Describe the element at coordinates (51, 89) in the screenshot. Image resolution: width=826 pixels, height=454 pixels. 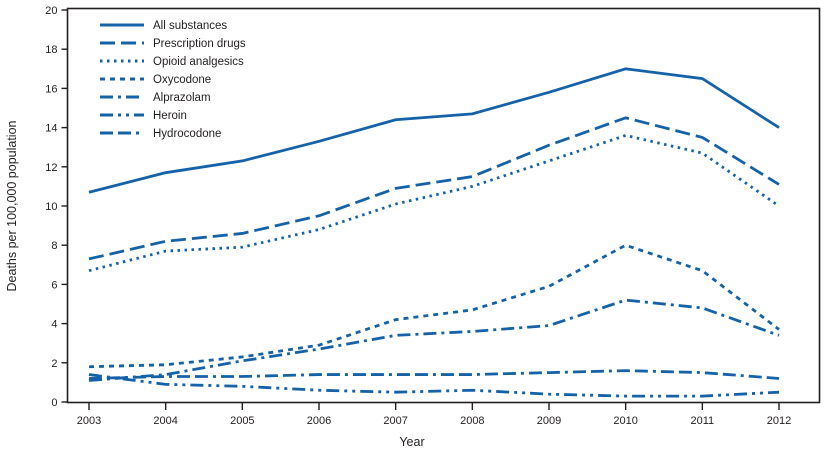
I see `y-tick-label: 16` at that location.